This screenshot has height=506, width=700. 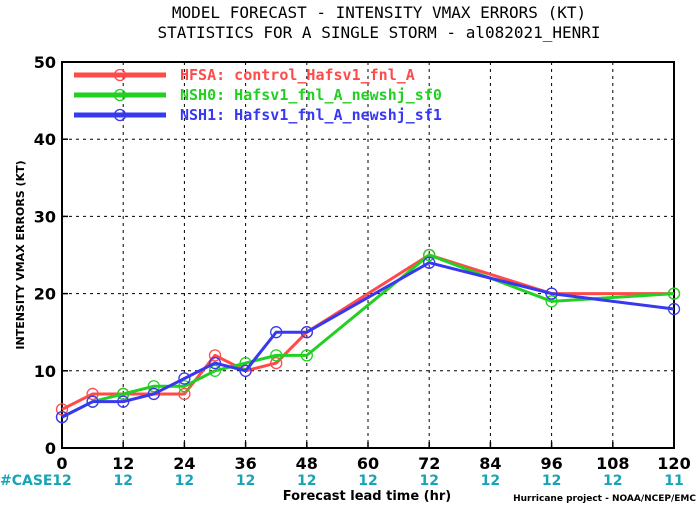 What do you see at coordinates (490, 463) in the screenshot?
I see `x-tick-label: 84` at bounding box center [490, 463].